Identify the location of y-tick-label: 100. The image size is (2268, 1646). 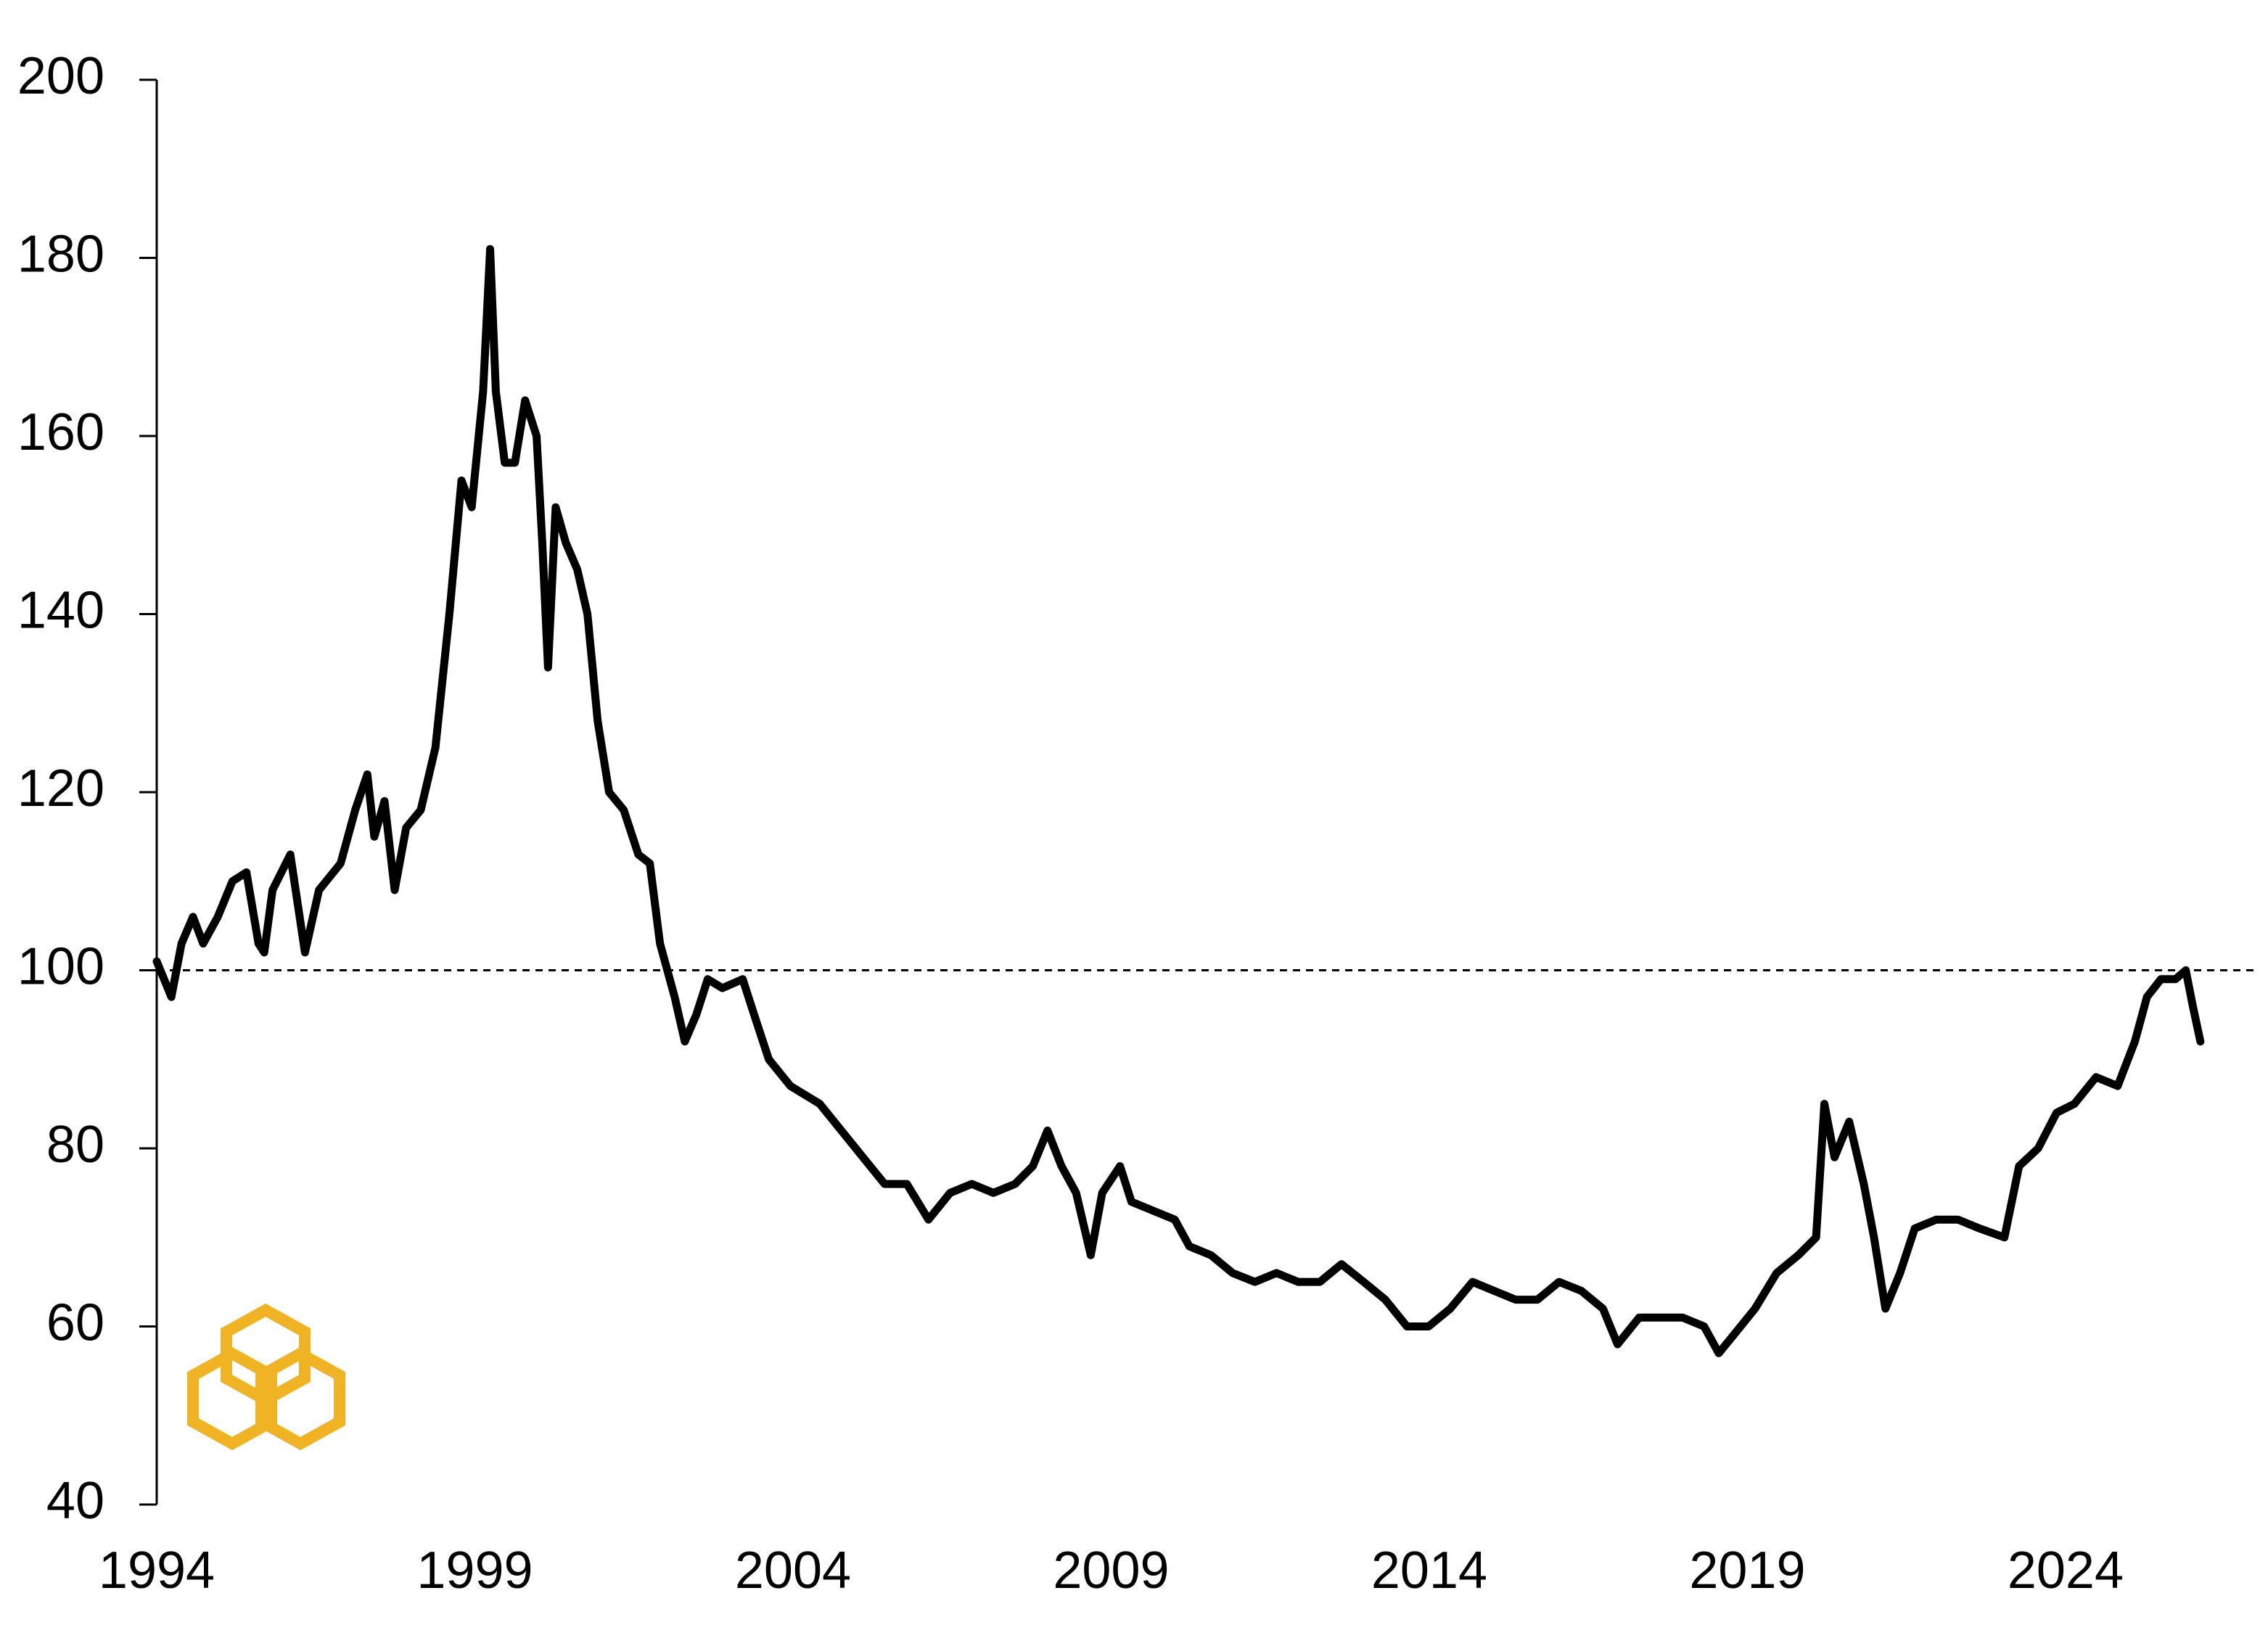
(61, 967).